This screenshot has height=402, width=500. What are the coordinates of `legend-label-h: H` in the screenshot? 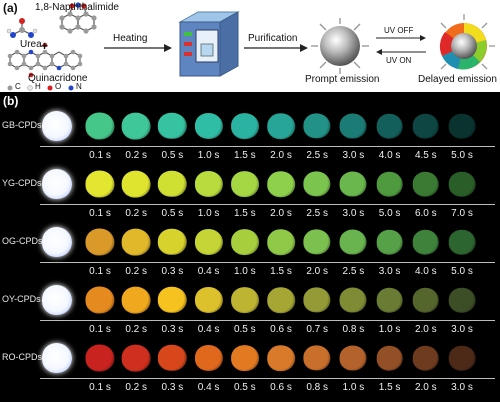 It's located at (38, 86).